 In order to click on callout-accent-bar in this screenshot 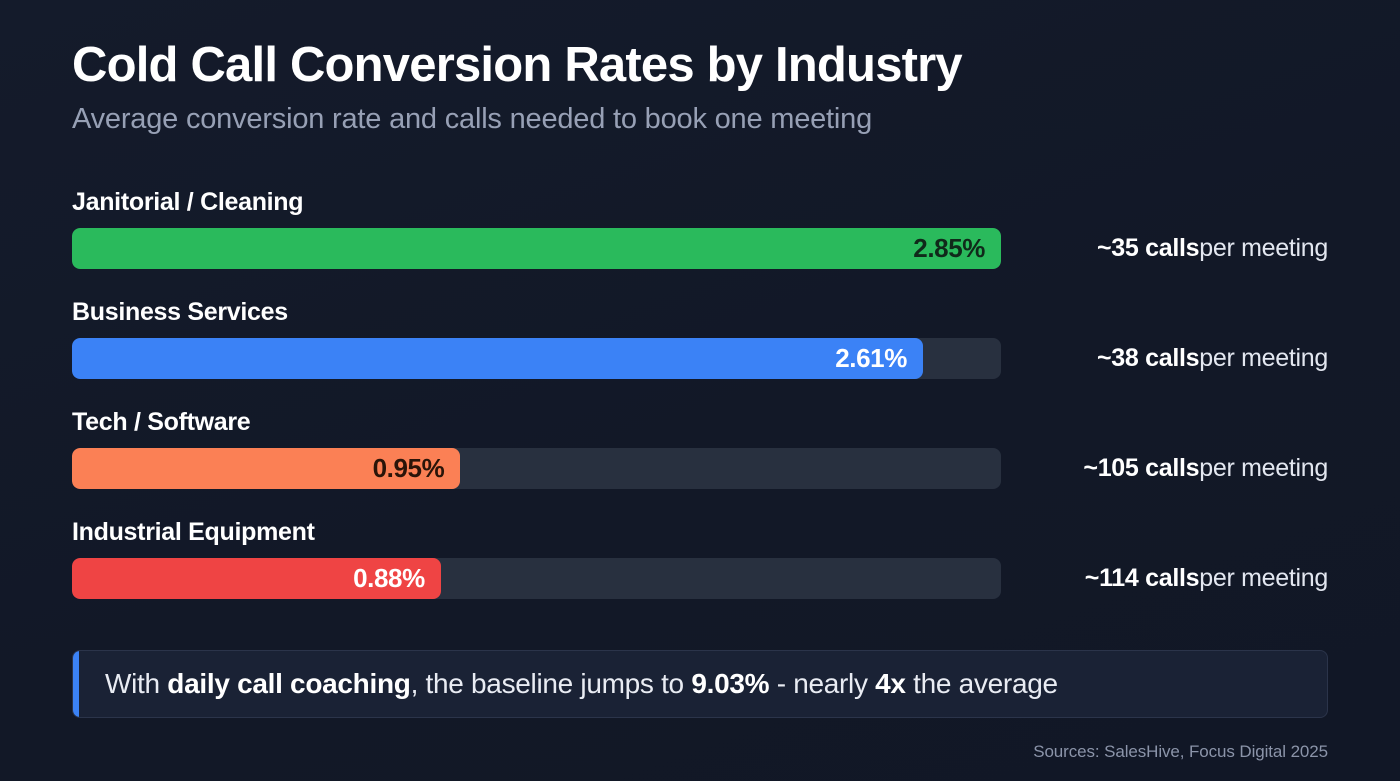, I will do `click(76, 684)`.